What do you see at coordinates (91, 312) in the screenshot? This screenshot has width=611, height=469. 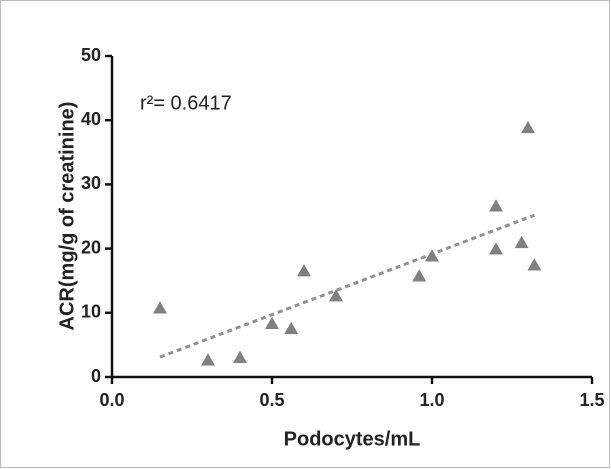 I see `y-tick-label: 10` at bounding box center [91, 312].